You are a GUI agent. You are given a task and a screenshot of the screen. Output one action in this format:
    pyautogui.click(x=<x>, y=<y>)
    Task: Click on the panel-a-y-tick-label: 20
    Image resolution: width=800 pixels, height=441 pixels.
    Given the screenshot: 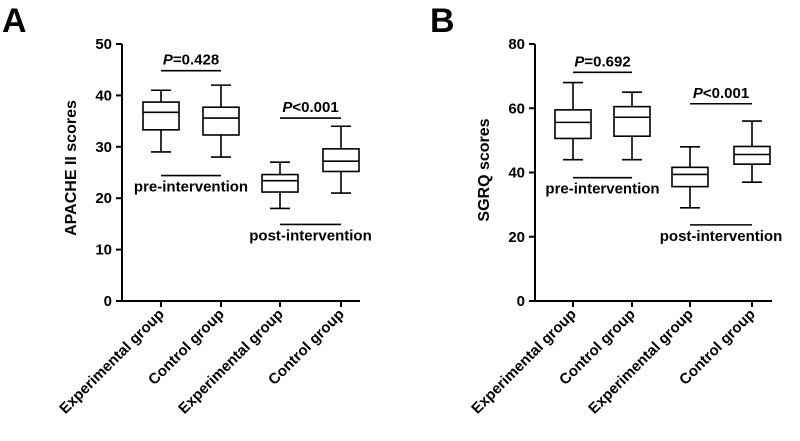 What is the action you would take?
    pyautogui.click(x=103, y=198)
    